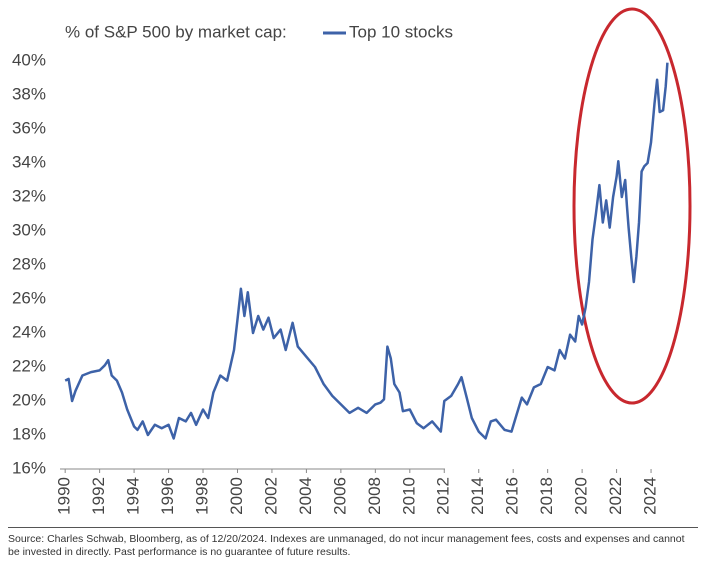 This screenshot has height=565, width=702. I want to click on x-tick-label: 1990, so click(64, 496).